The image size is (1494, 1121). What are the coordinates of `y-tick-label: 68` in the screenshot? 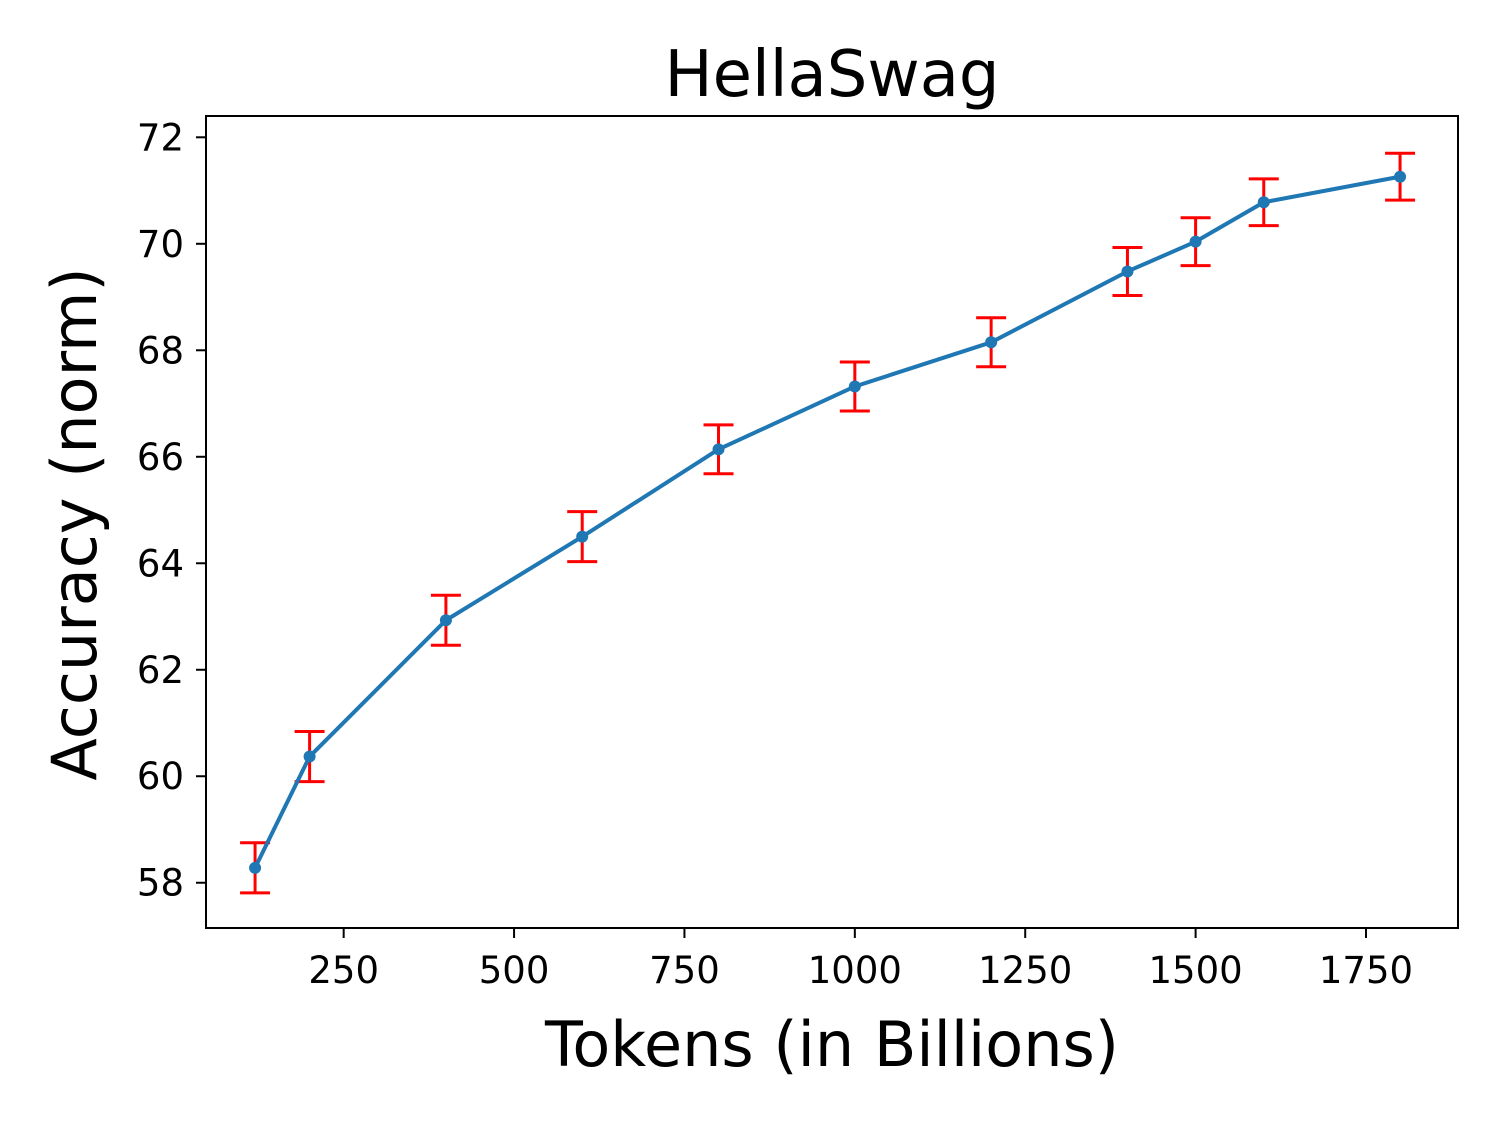 It's located at (160, 350).